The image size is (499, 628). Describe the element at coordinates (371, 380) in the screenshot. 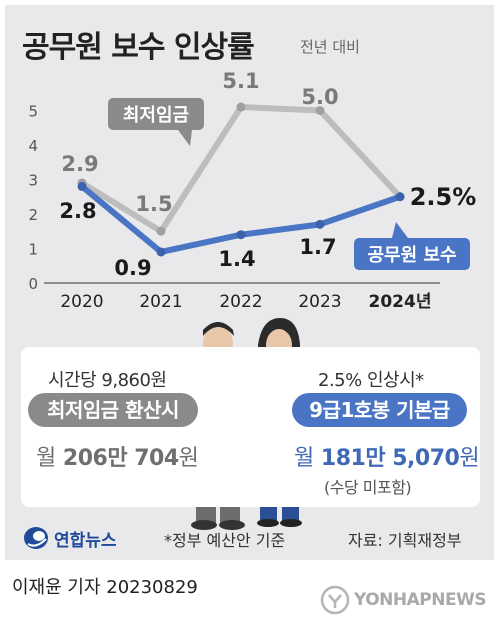

I see `civil-raise-note: 2.5% 인상시*` at that location.